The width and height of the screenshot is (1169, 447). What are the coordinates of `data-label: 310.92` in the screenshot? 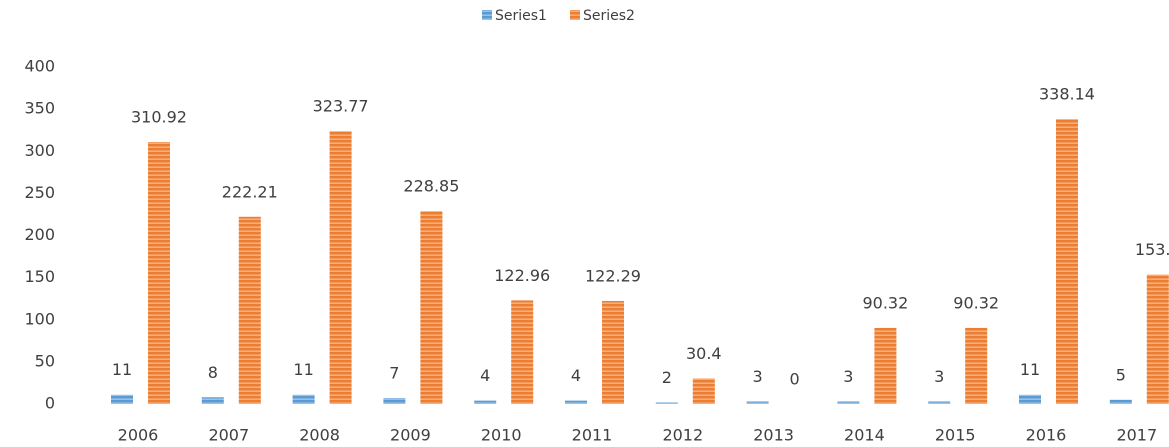 It's located at (159, 117).